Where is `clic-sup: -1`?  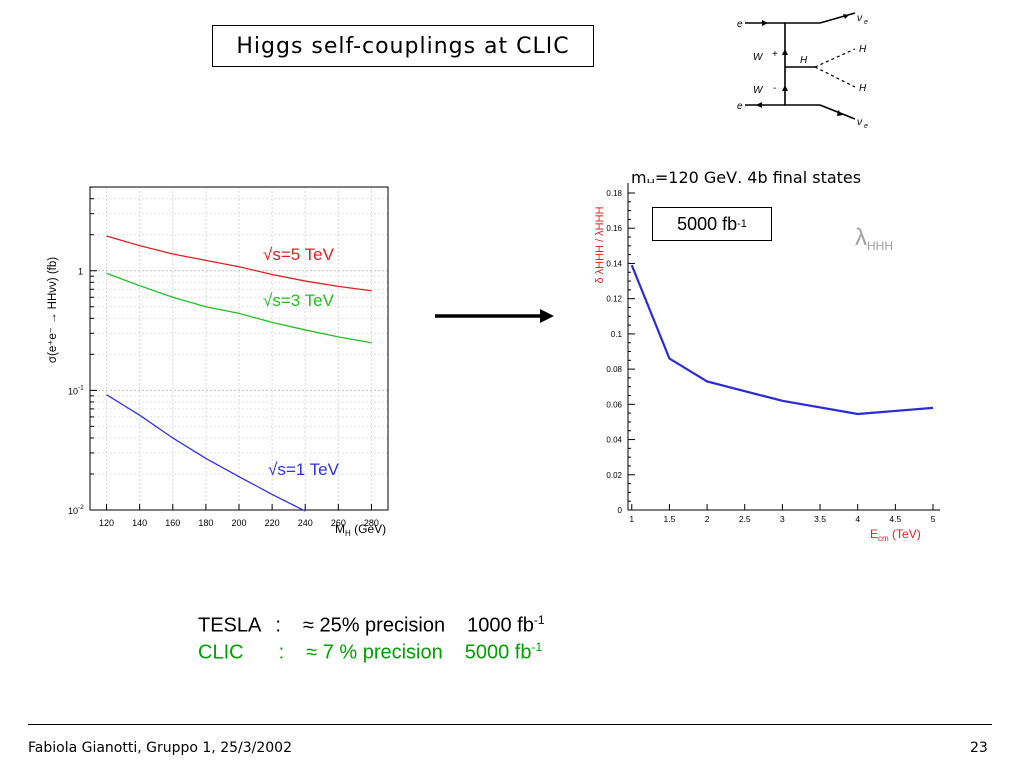 clic-sup: -1 is located at coordinates (537, 647).